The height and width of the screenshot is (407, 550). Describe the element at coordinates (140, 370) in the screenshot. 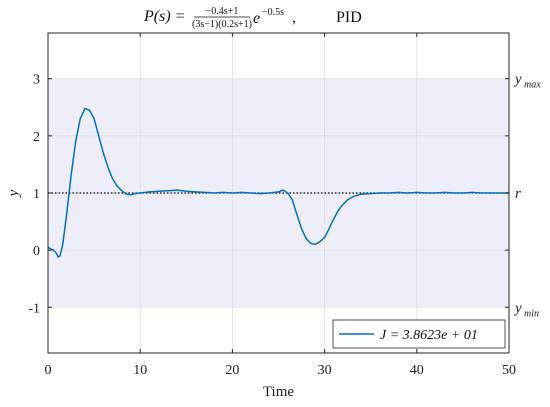

I see `x-tick-label: 10` at that location.